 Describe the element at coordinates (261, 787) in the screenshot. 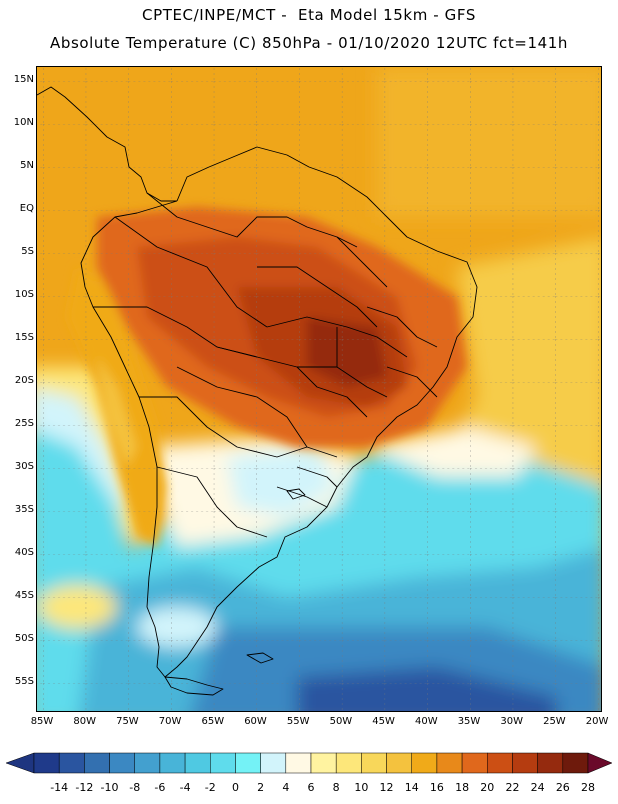

I see `colorbar-tick-label: 2` at that location.